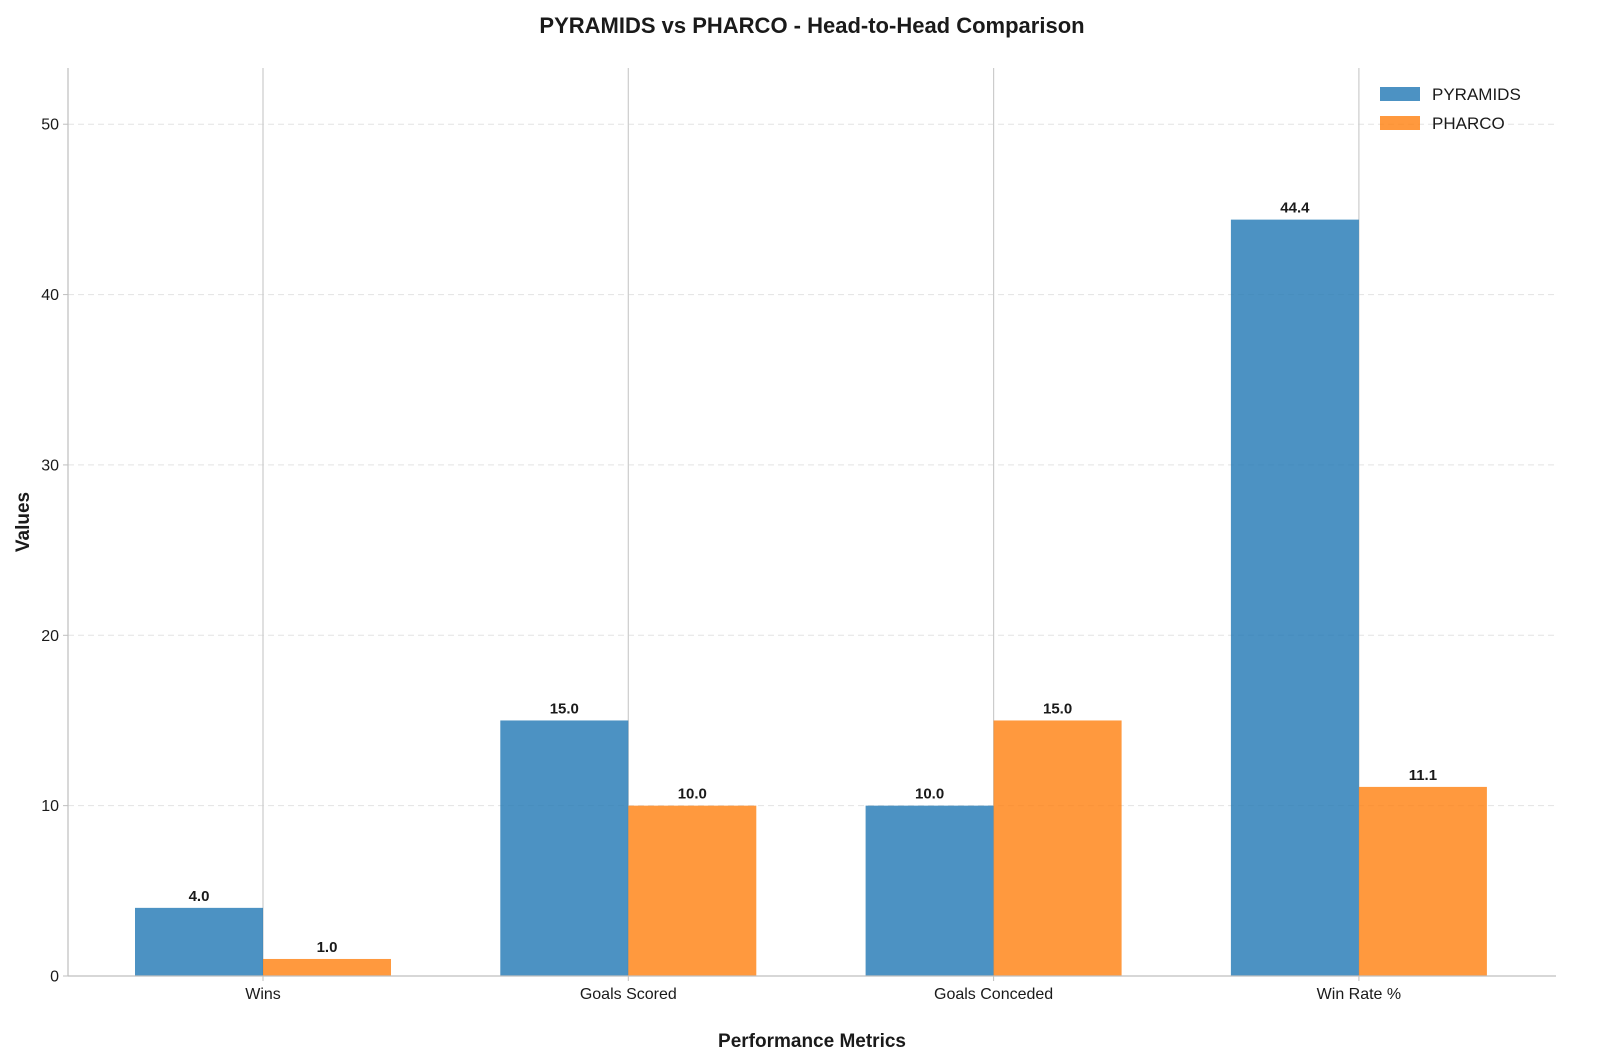 The width and height of the screenshot is (1600, 1063). Describe the element at coordinates (54, 977) in the screenshot. I see `y-tick-label: 0` at that location.